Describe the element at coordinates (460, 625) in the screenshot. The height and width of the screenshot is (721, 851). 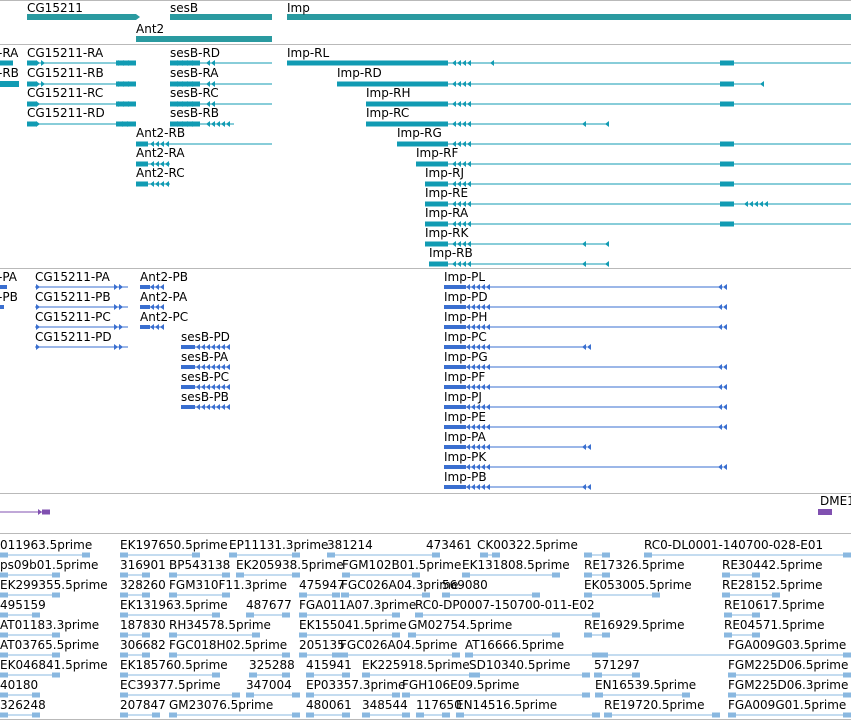
I see `est-label: GM02754.5prime` at that location.